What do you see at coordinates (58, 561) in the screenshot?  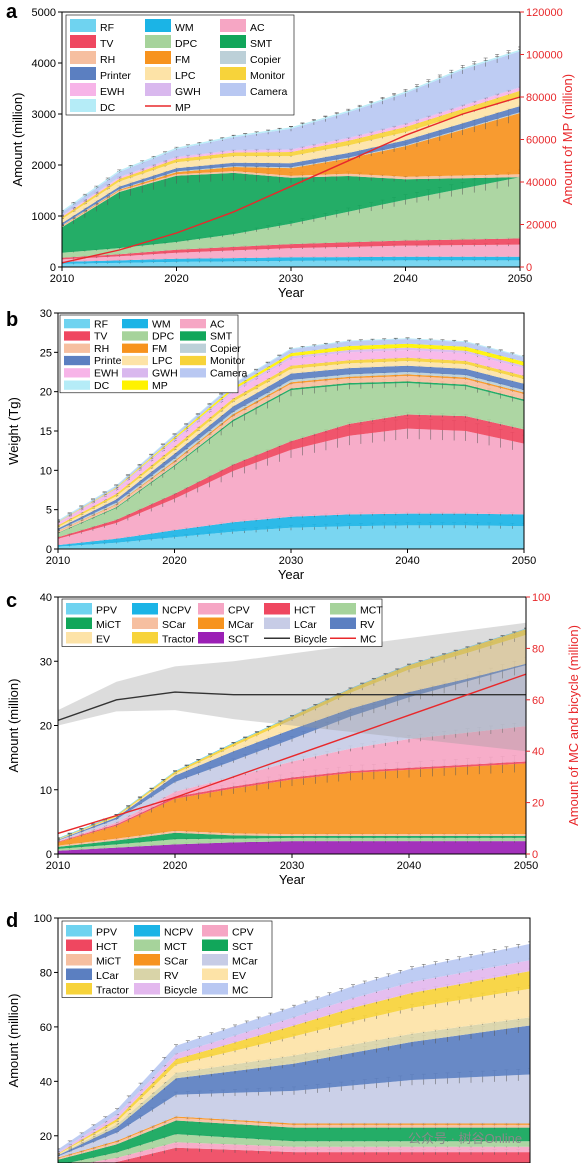 I see `x-tick-label: 2010` at bounding box center [58, 561].